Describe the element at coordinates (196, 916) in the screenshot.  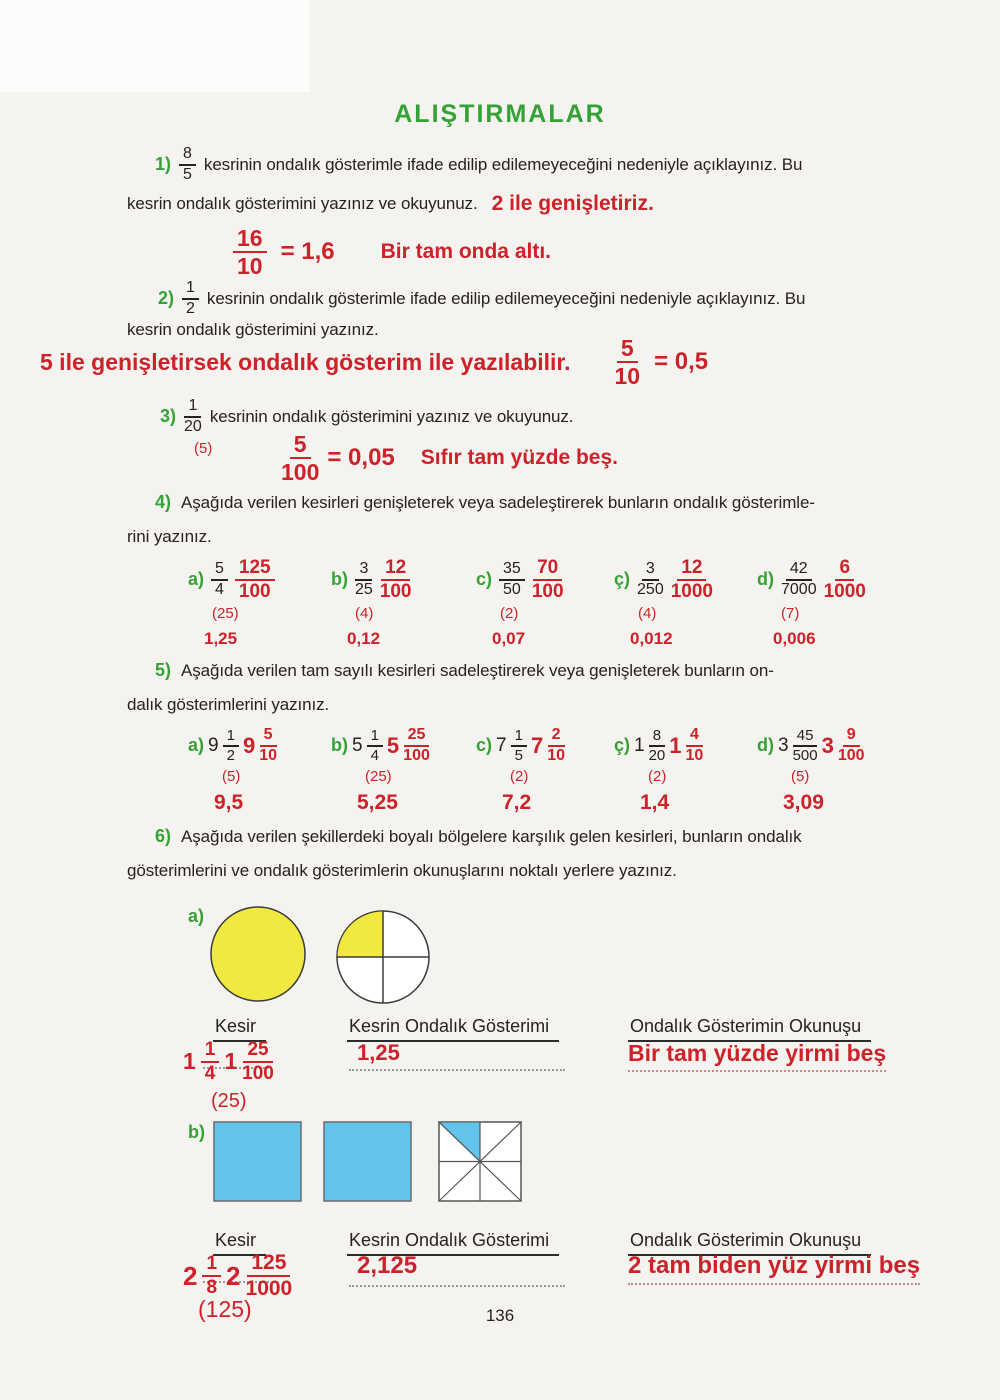
I see `q6a-letter: a)` at that location.